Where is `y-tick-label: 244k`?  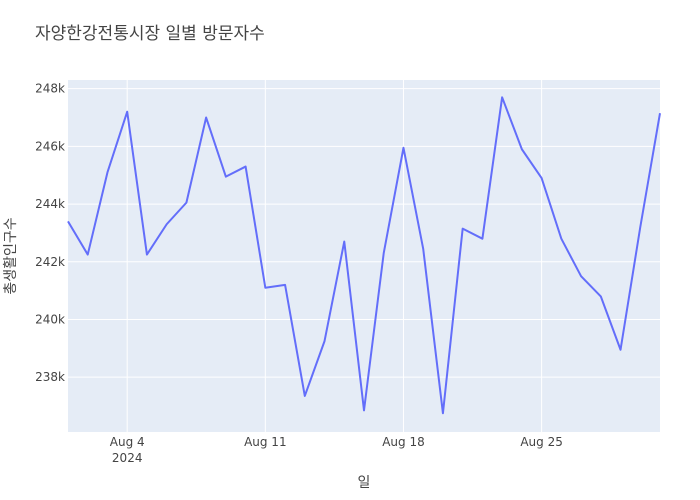 y-tick-label: 244k is located at coordinates (50, 204).